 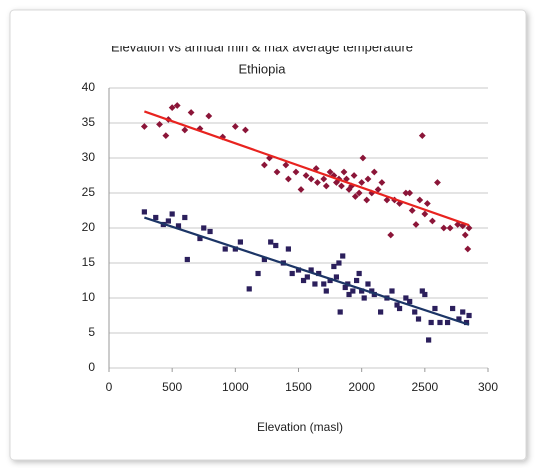 I want to click on x-tick-label: 300, so click(x=488, y=387).